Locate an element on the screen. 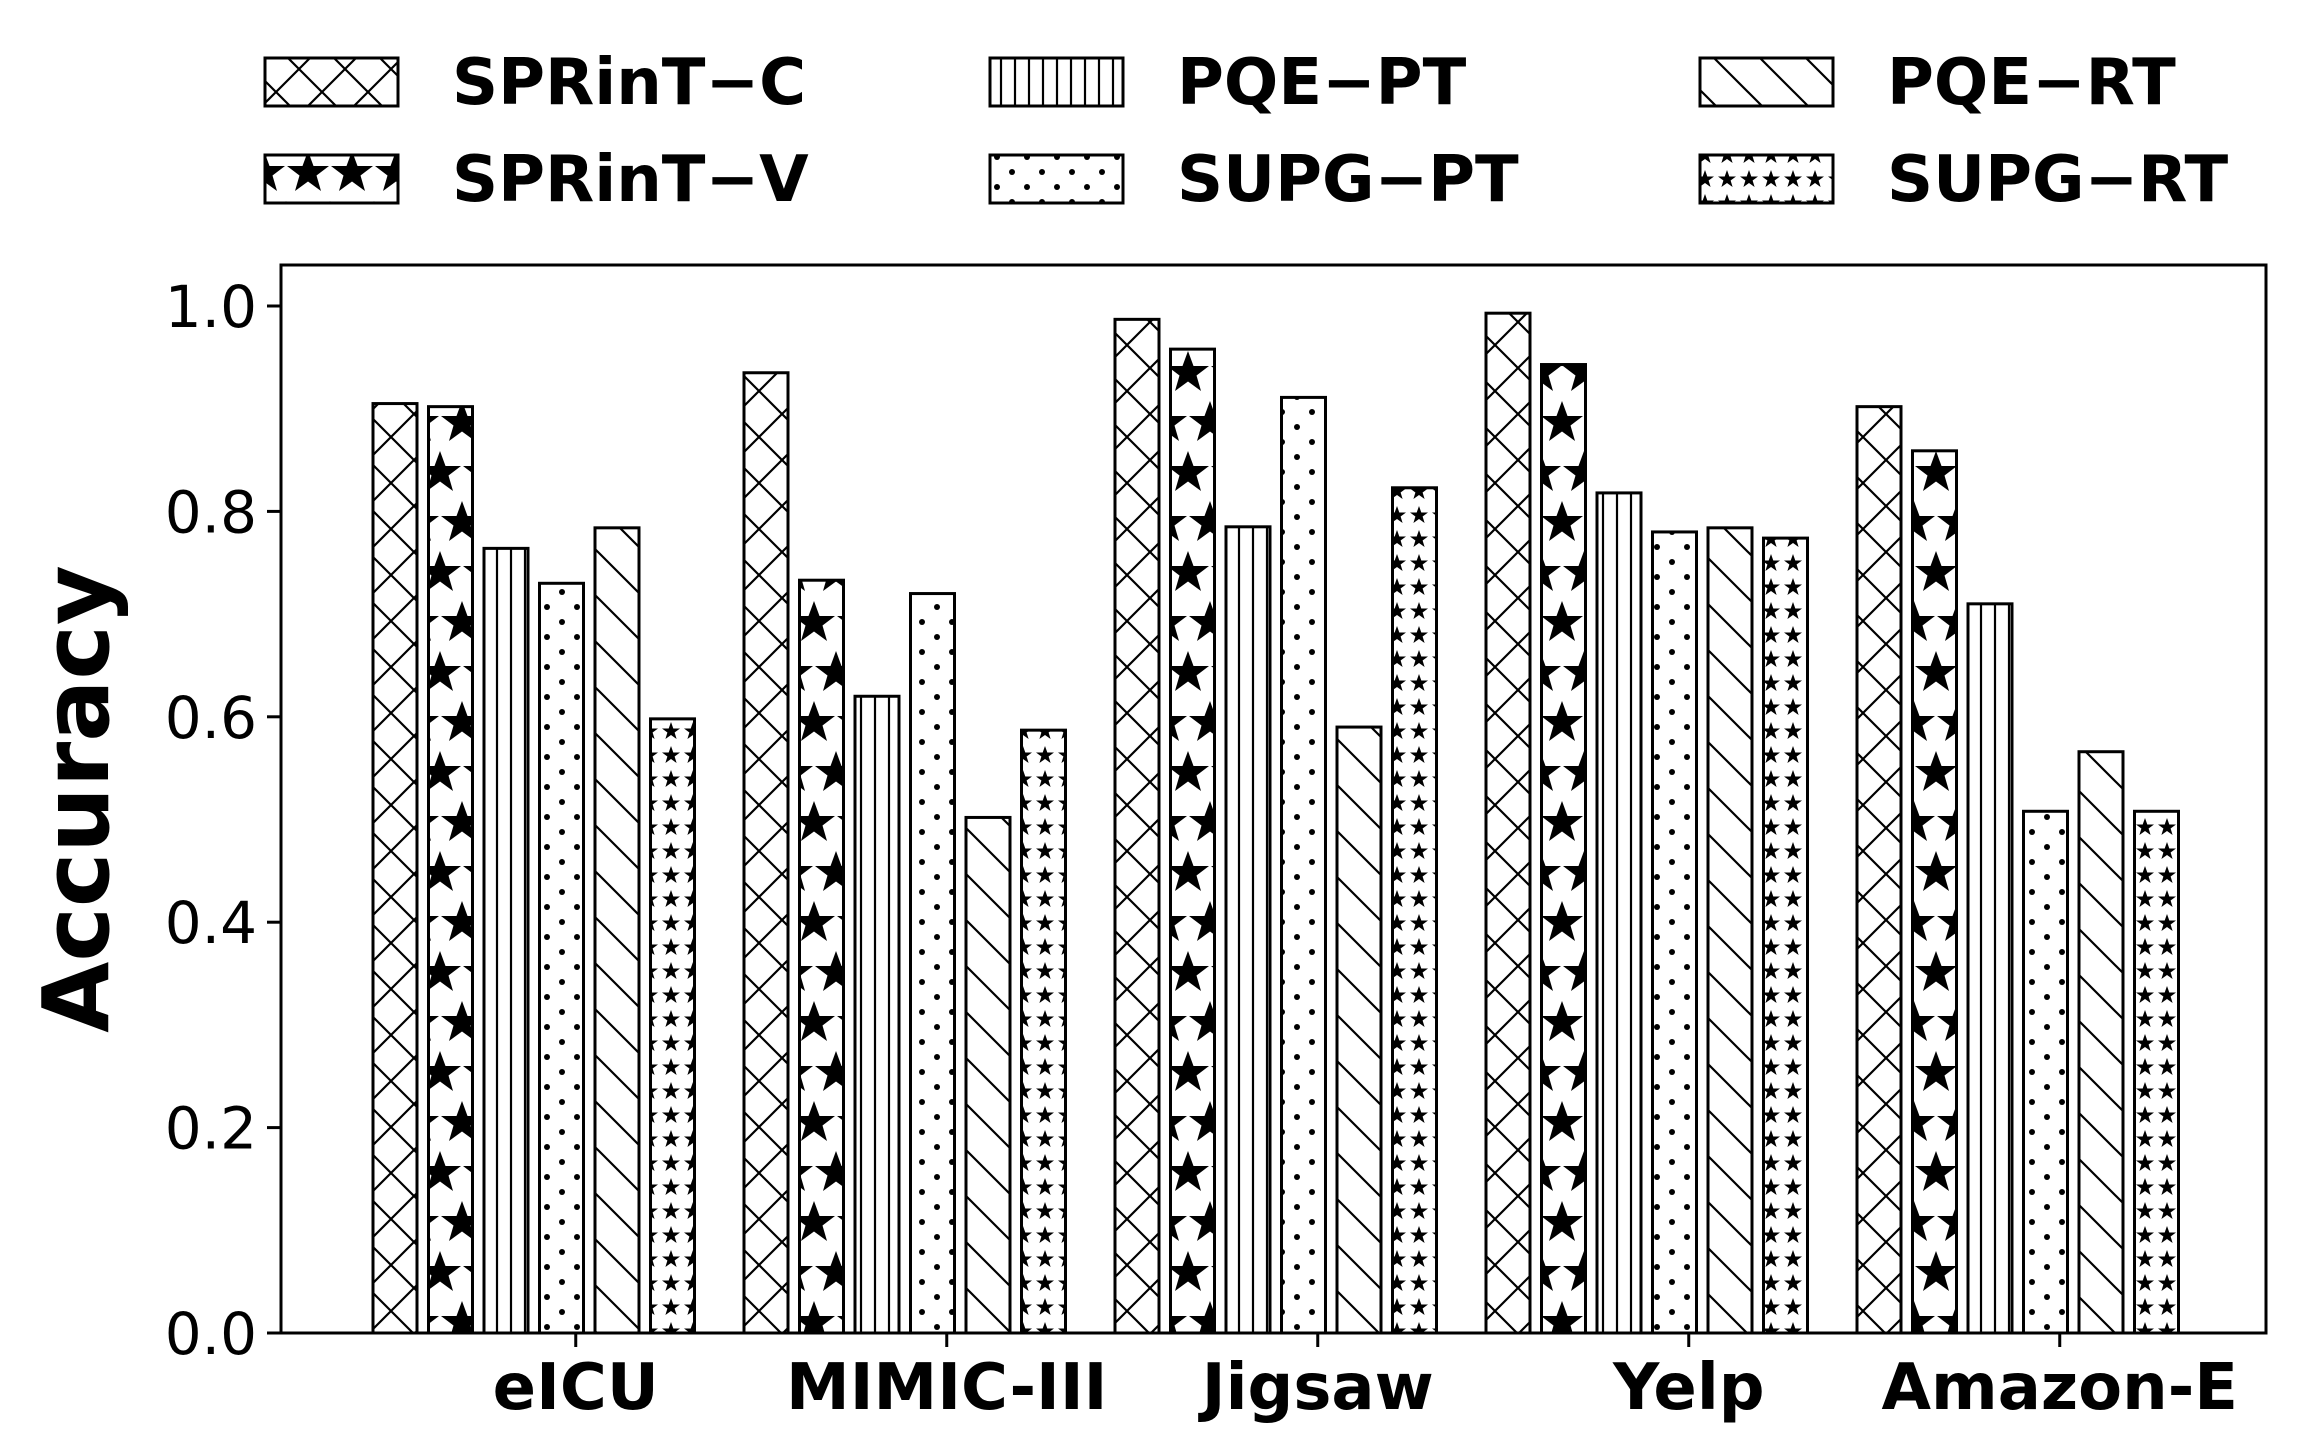 This screenshot has height=1445, width=2312. x-tick-label: Amazon-E is located at coordinates (2060, 1388).